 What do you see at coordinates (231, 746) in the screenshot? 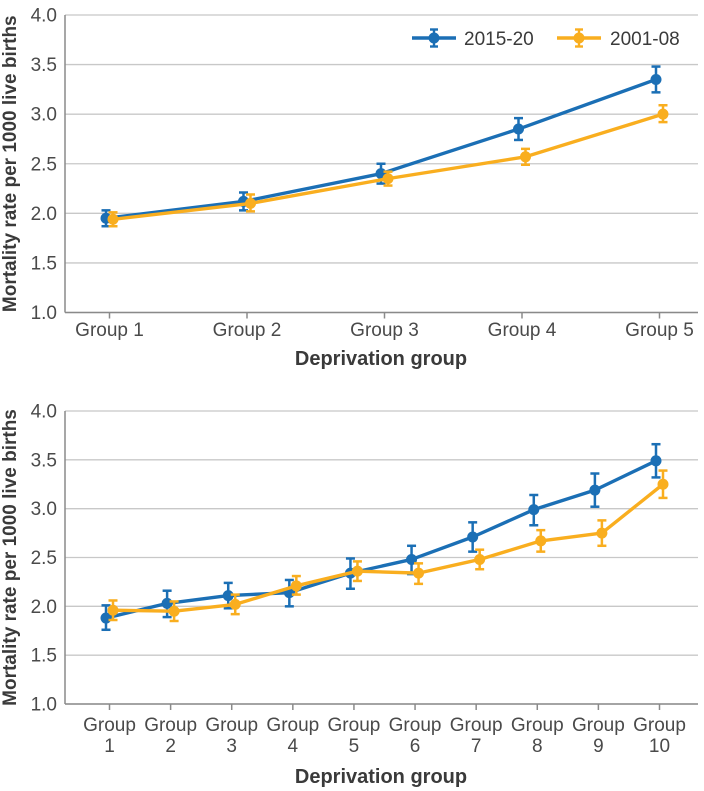
I see `x-tick-label-line2: 3` at bounding box center [231, 746].